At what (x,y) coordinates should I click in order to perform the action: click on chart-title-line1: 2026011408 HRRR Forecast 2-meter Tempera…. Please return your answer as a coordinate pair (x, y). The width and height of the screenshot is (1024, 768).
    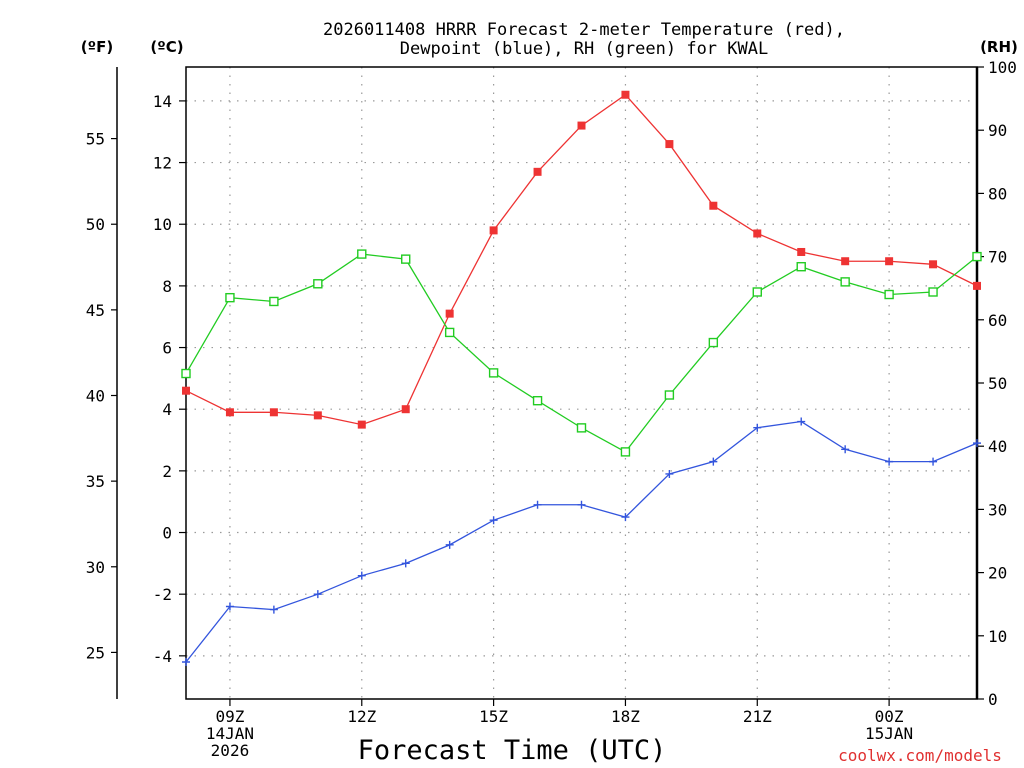
    Looking at the image, I should click on (584, 30).